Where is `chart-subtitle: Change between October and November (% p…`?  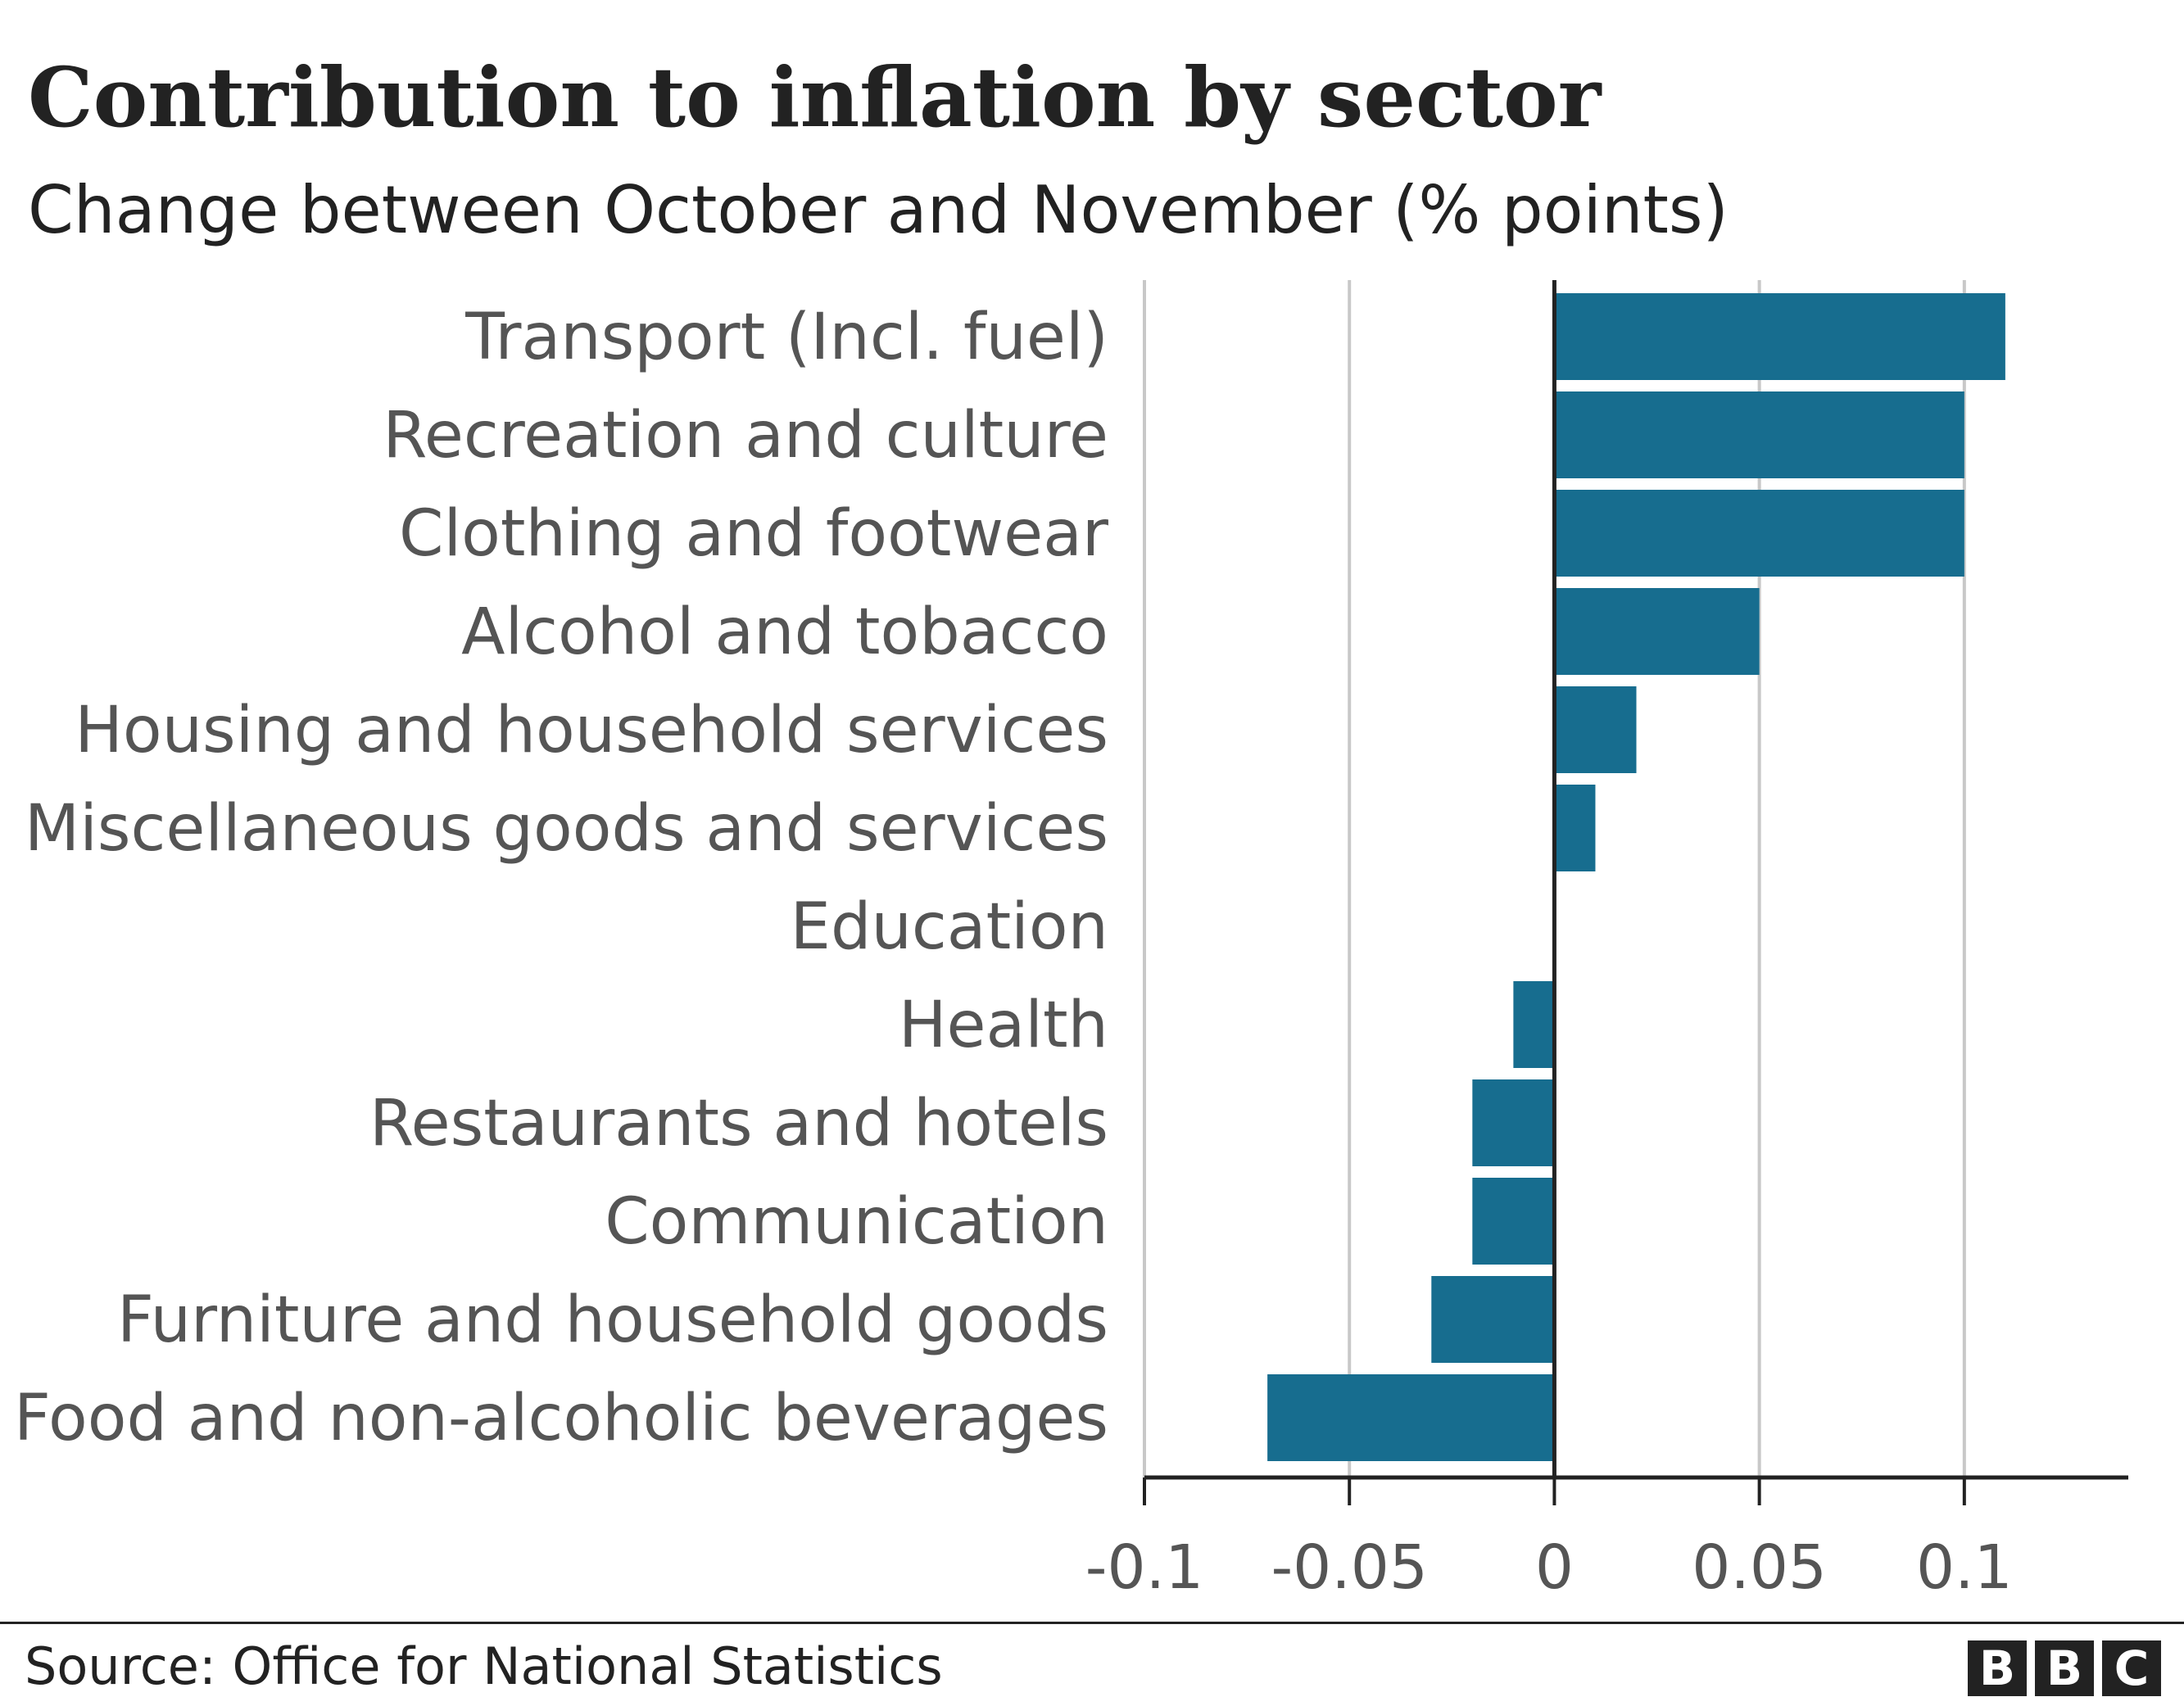 chart-subtitle: Change between October and November (% p… is located at coordinates (879, 210).